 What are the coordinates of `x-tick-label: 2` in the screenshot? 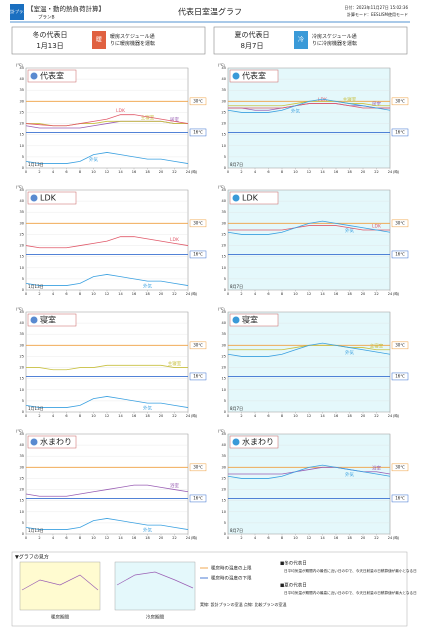 It's located at (241, 538).